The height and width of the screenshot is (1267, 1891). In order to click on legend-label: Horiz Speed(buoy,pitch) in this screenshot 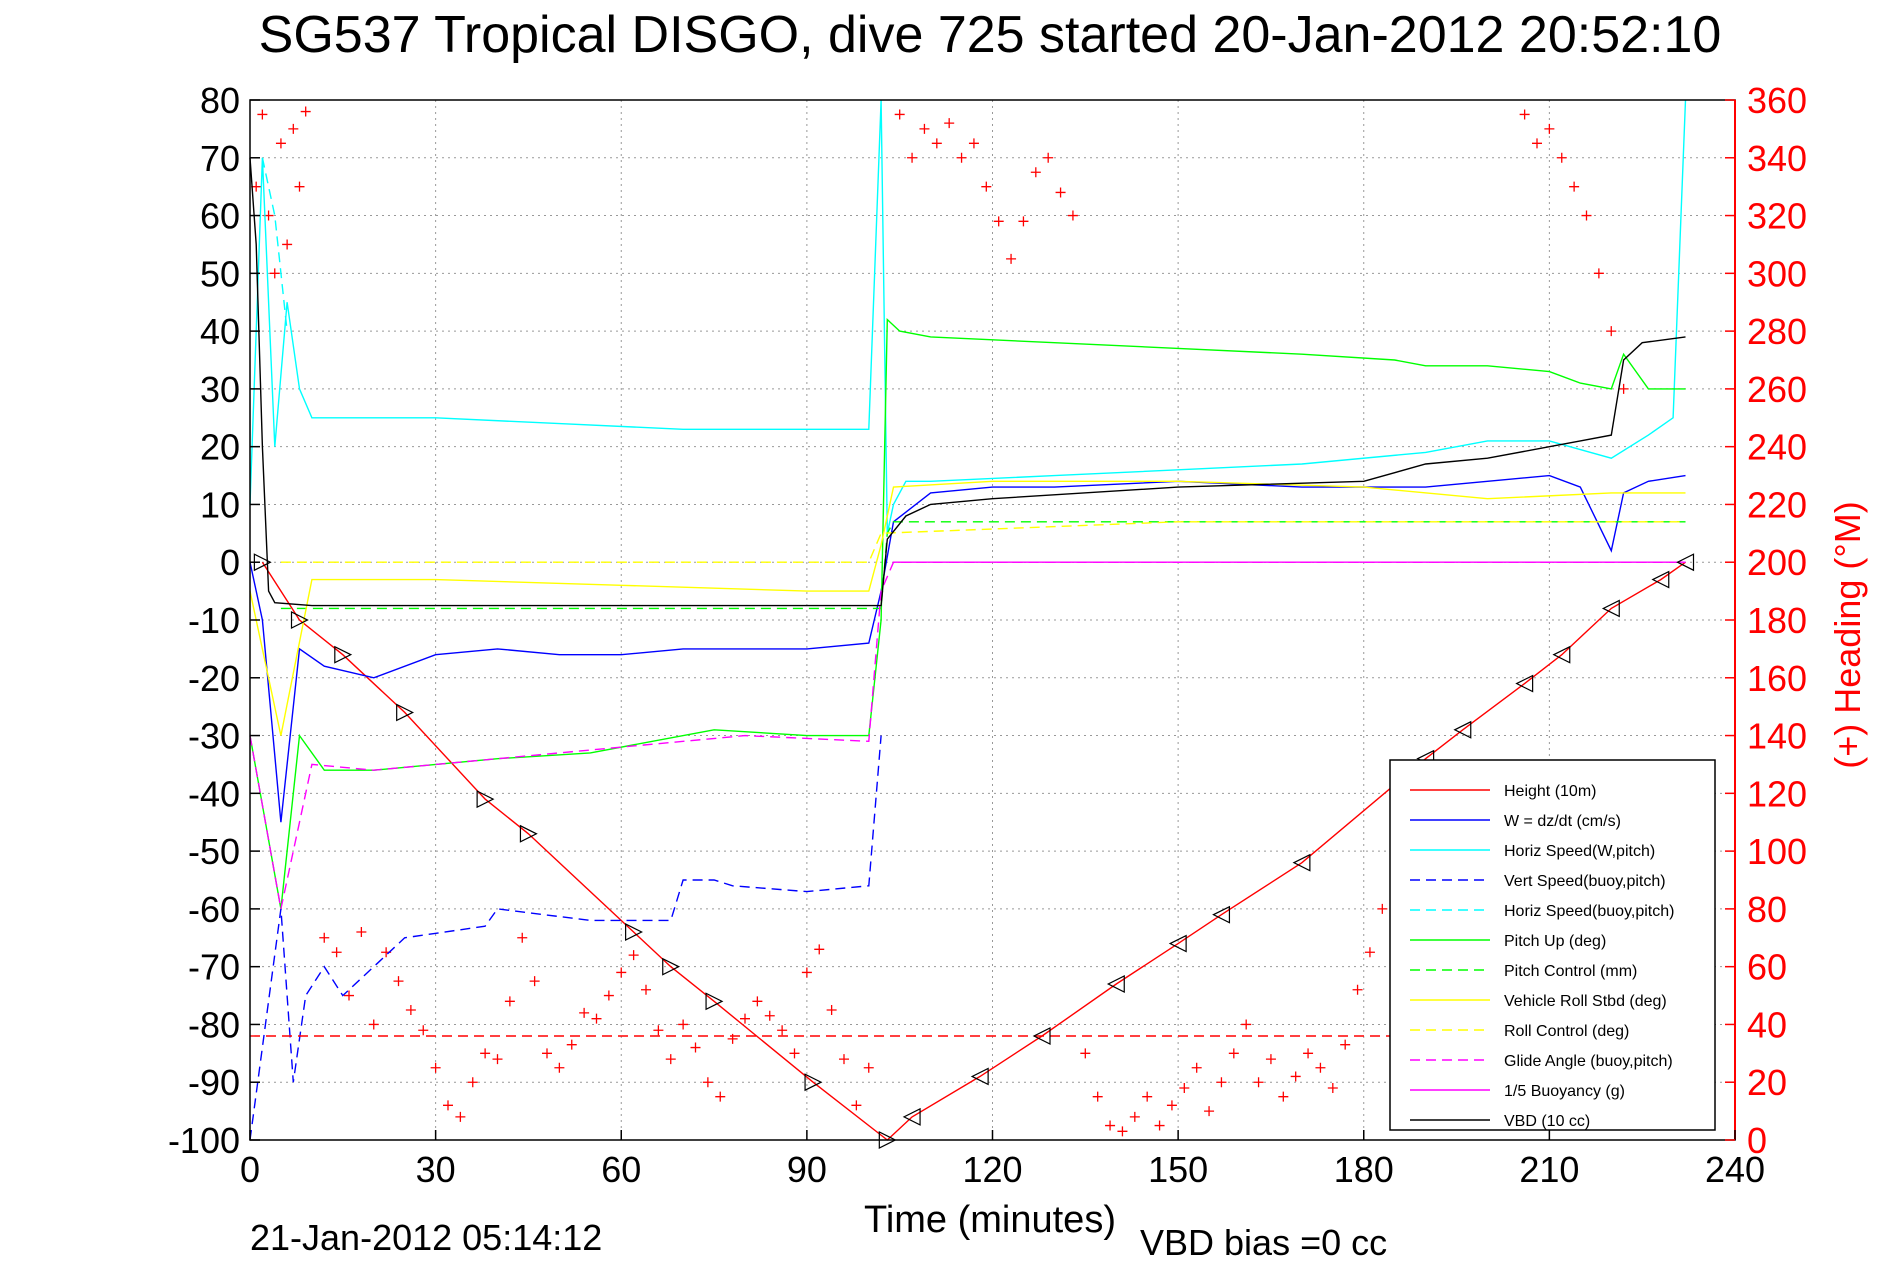, I will do `click(1589, 911)`.